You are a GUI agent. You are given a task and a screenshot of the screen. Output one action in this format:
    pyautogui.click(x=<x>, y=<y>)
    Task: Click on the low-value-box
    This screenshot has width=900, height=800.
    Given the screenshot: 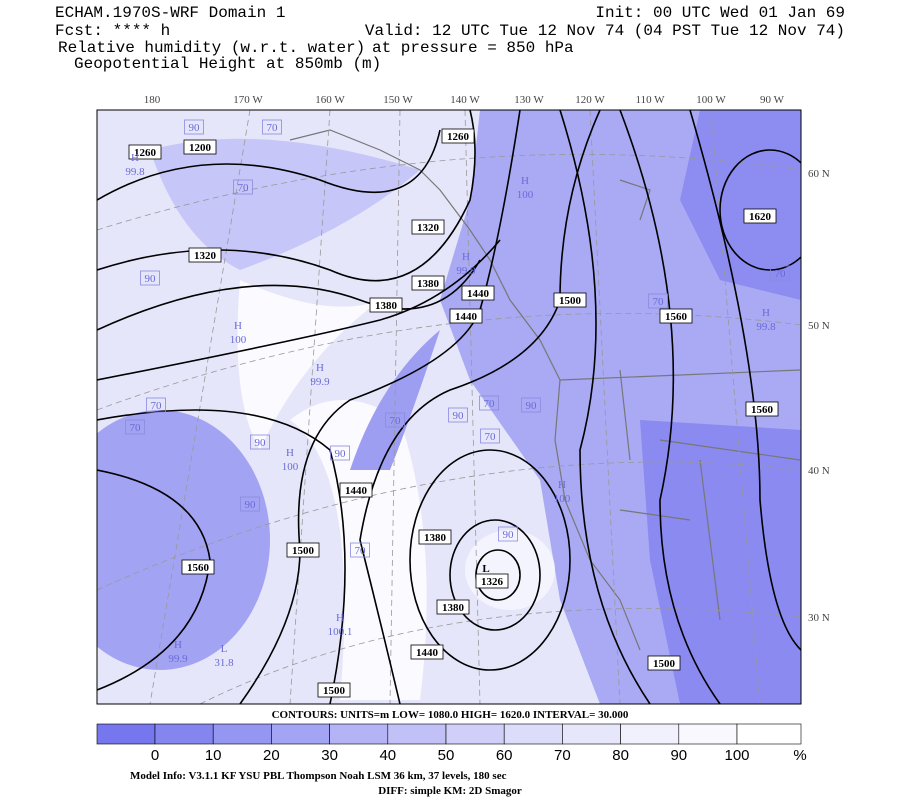 What is the action you would take?
    pyautogui.click(x=492, y=581)
    